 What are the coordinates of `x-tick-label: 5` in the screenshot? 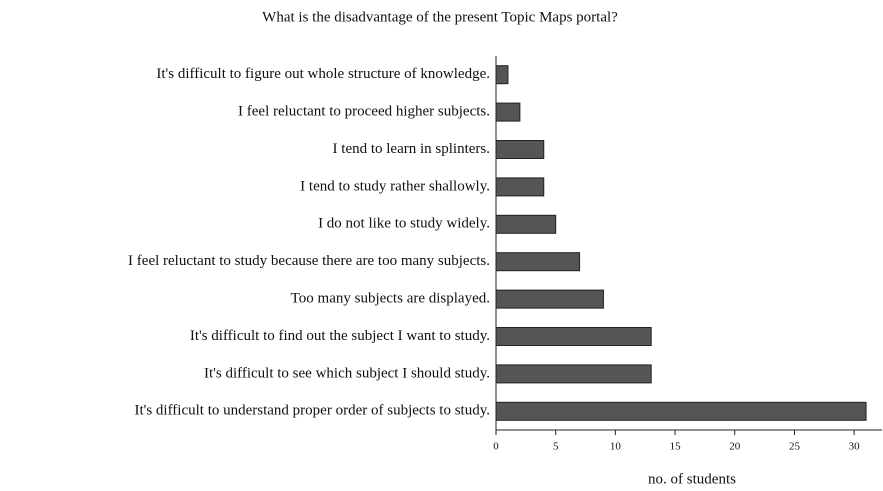 It's located at (556, 447).